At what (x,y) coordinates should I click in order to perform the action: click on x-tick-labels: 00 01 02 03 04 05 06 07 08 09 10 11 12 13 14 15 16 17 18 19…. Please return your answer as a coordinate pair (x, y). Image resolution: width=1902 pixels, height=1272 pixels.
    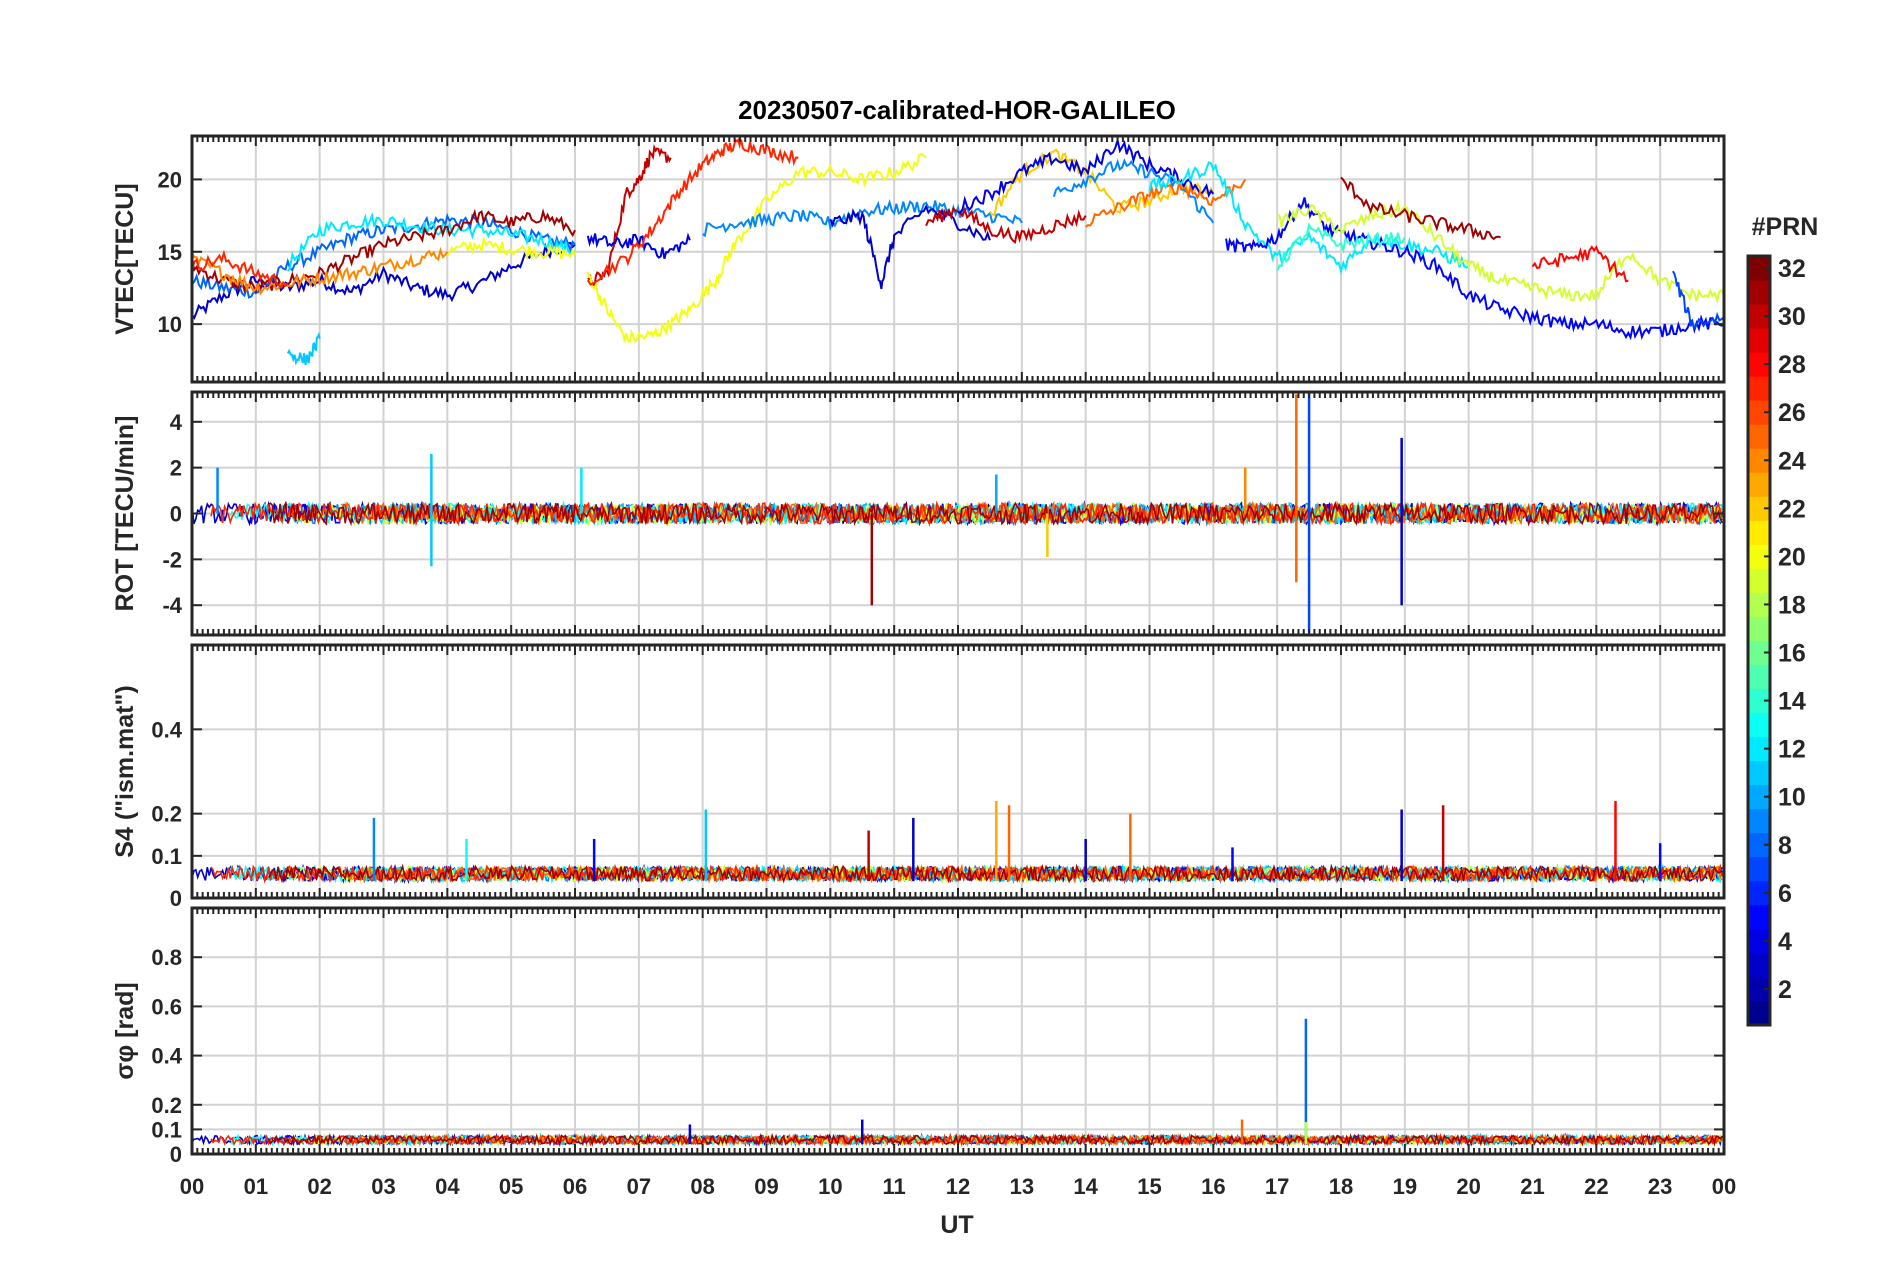
    Looking at the image, I should click on (958, 1186).